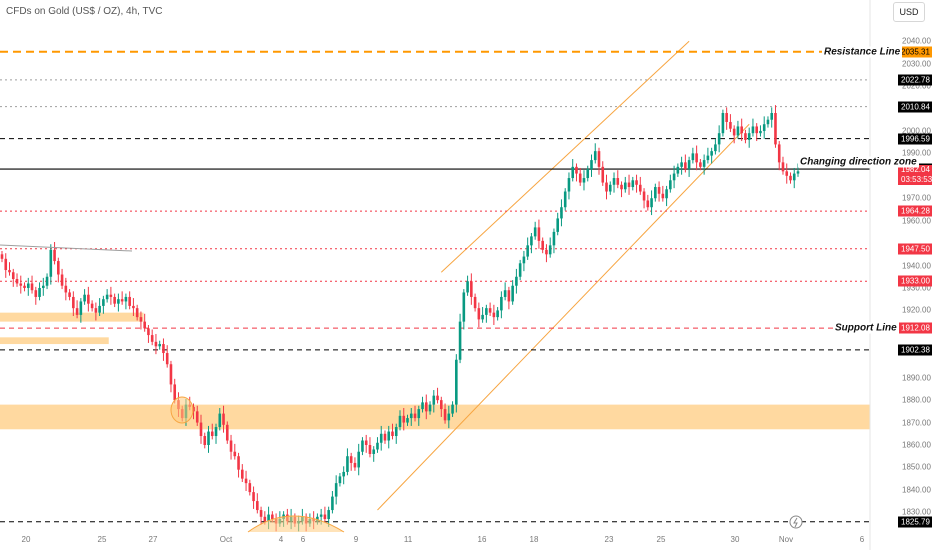 This screenshot has width=932, height=550. Describe the element at coordinates (26, 539) in the screenshot. I see `time-tick-0: 20` at that location.